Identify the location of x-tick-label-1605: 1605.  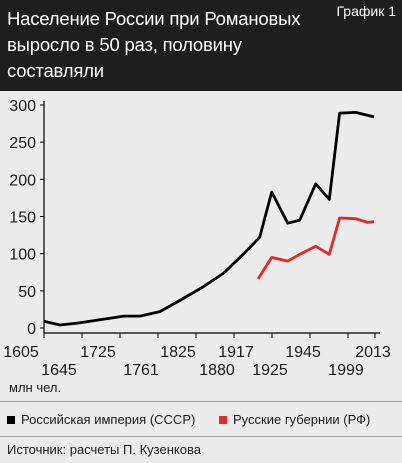
(21, 352).